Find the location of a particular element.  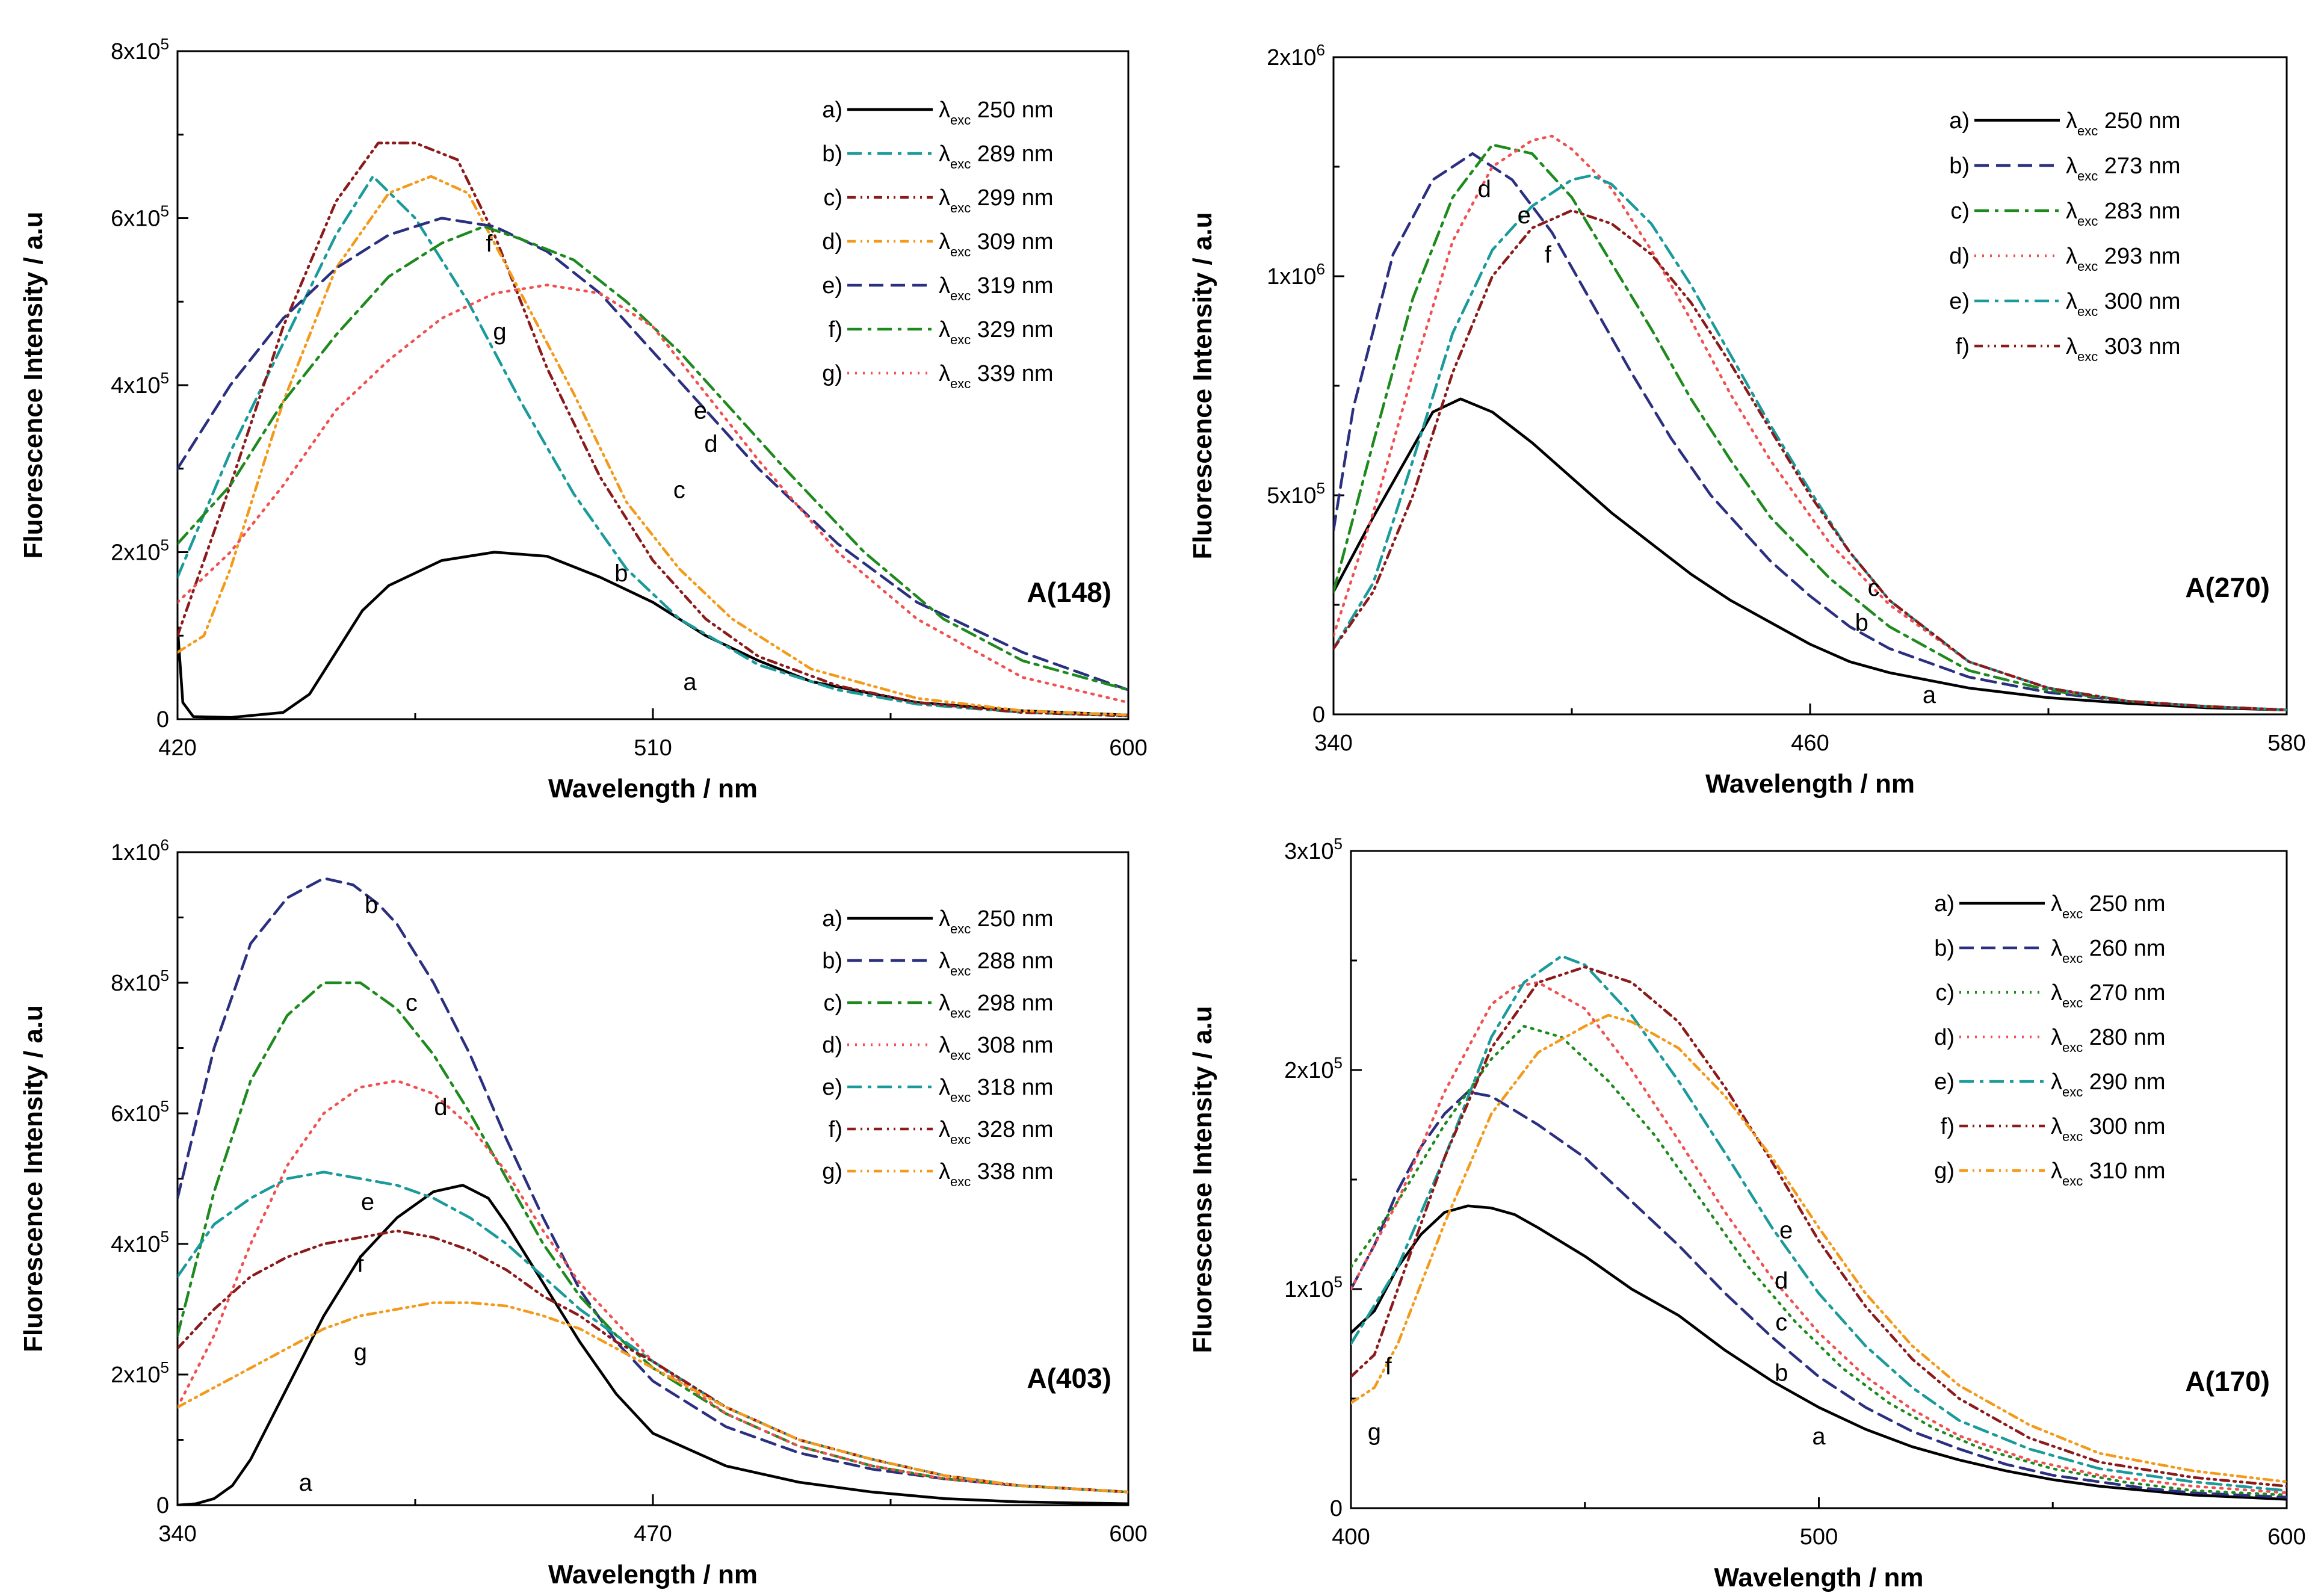

legend-label: λexc 280 nm is located at coordinates (2108, 1040).